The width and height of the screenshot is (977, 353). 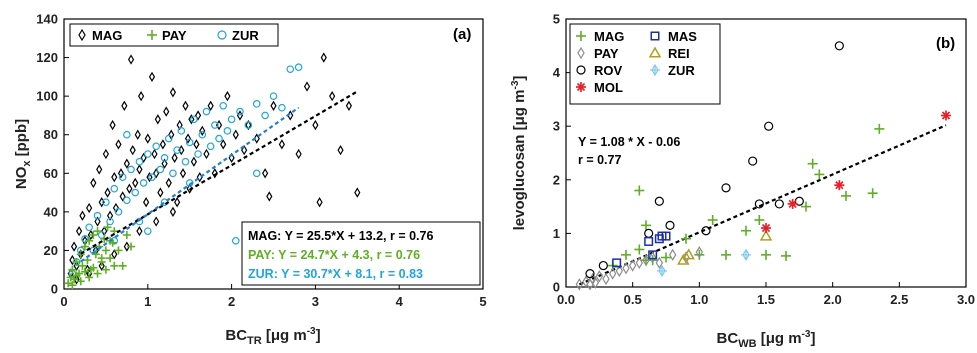 What do you see at coordinates (52, 154) in the screenshot?
I see `y-ticks-a: 0 20 40 60 80 100 120 140` at bounding box center [52, 154].